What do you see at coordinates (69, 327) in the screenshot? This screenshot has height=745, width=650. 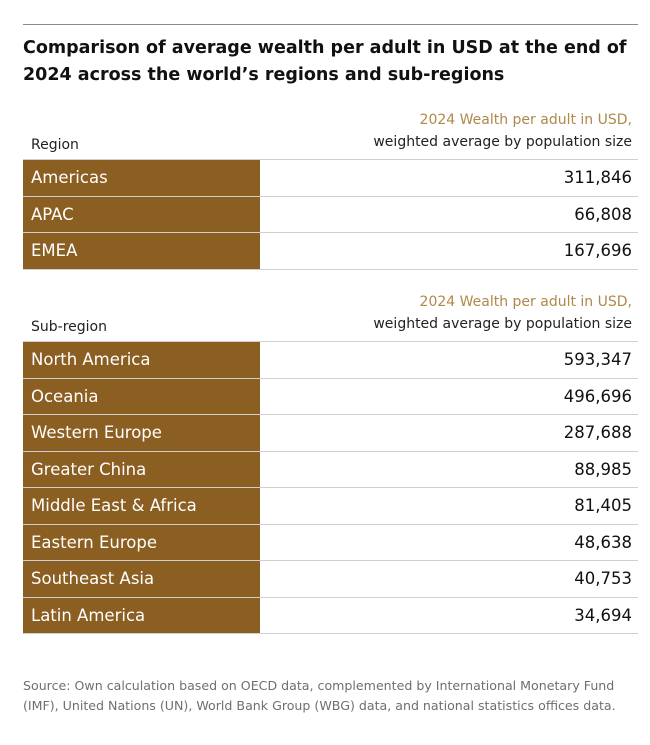 I see `subregion-column-label: Sub-region` at bounding box center [69, 327].